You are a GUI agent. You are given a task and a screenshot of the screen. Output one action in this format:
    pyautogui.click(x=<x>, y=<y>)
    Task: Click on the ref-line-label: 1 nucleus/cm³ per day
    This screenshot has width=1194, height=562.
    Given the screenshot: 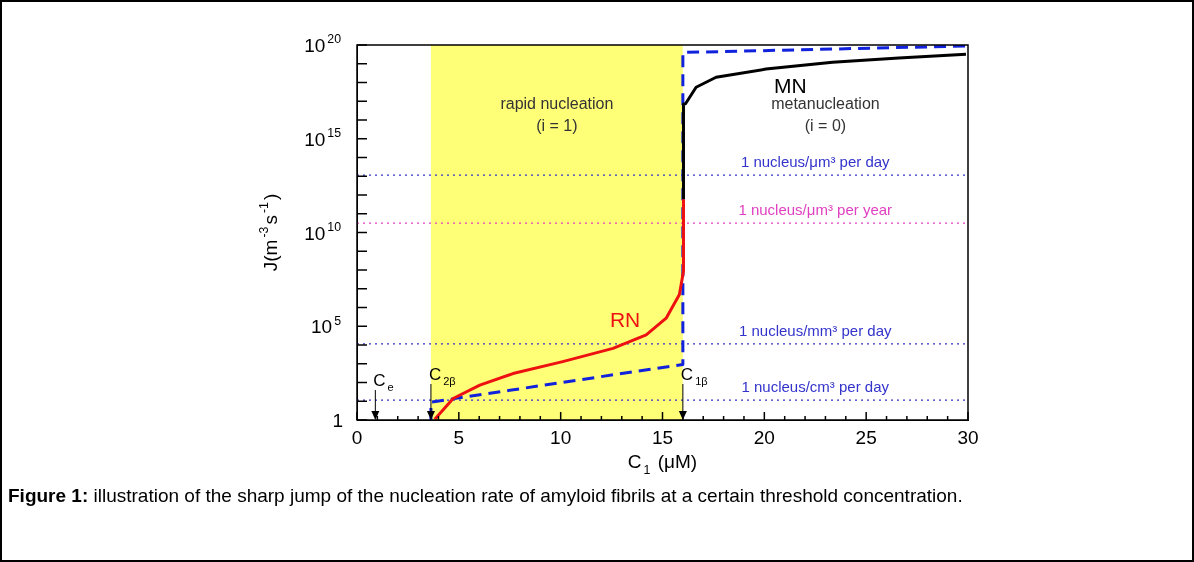 What is the action you would take?
    pyautogui.click(x=815, y=387)
    